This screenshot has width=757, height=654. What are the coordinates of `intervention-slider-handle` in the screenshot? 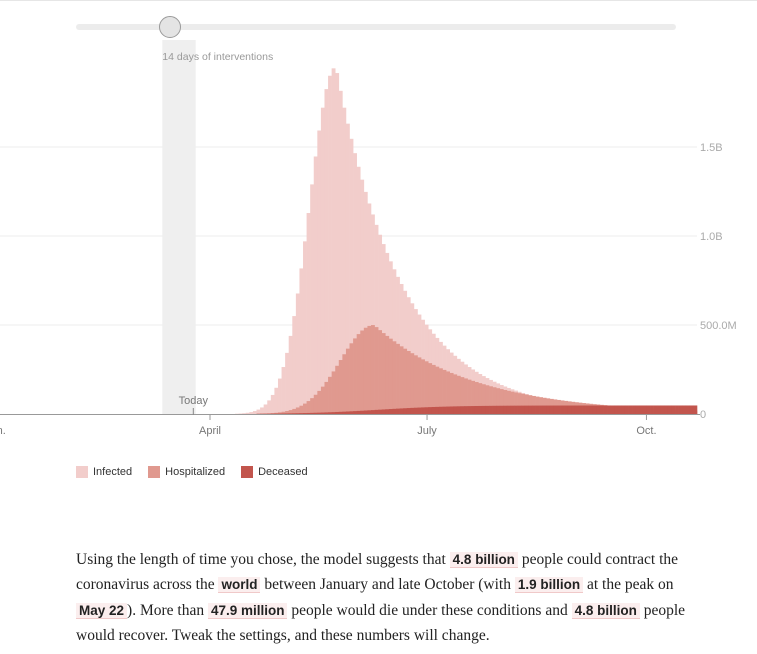 It's located at (170, 27).